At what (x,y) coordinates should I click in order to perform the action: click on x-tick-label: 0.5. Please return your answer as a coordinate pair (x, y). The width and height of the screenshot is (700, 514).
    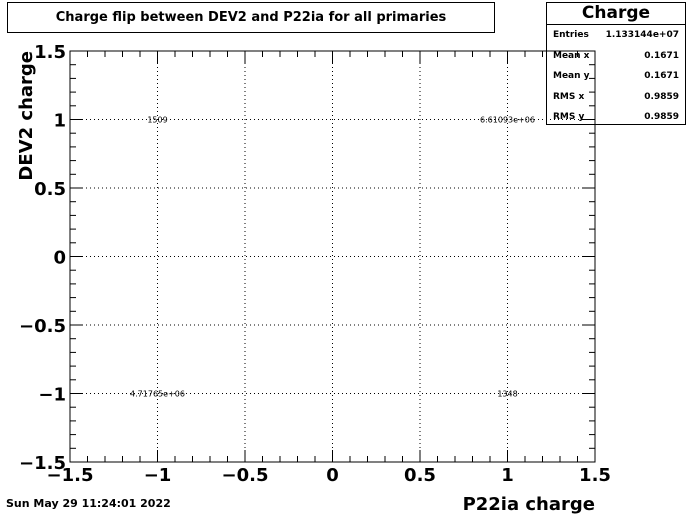
    Looking at the image, I should click on (420, 475).